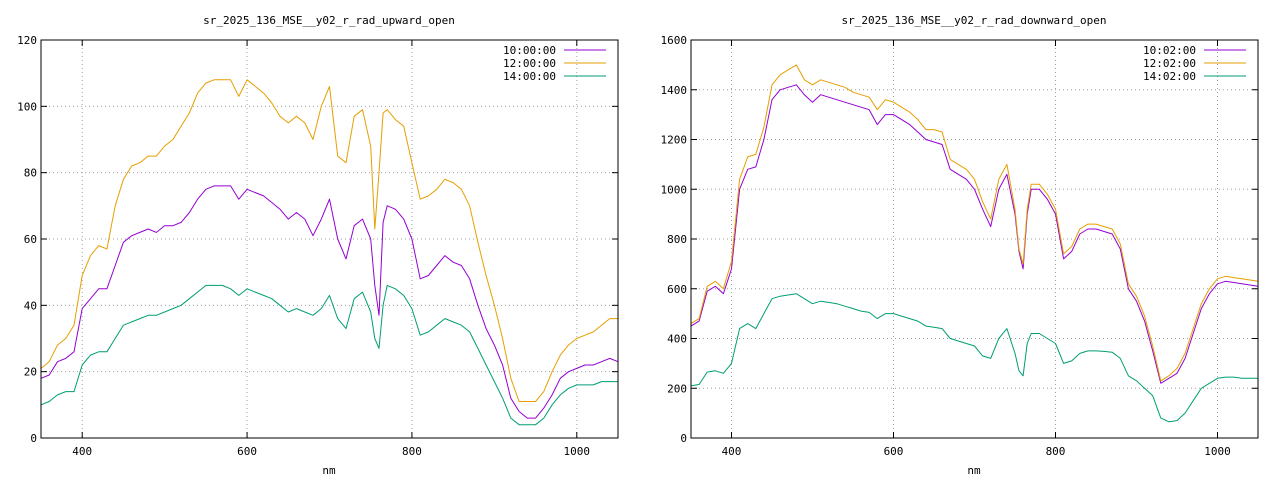  I want to click on chart-title: sr_2025_136_MSE__y02_r_rad_upward_open, so click(329, 20).